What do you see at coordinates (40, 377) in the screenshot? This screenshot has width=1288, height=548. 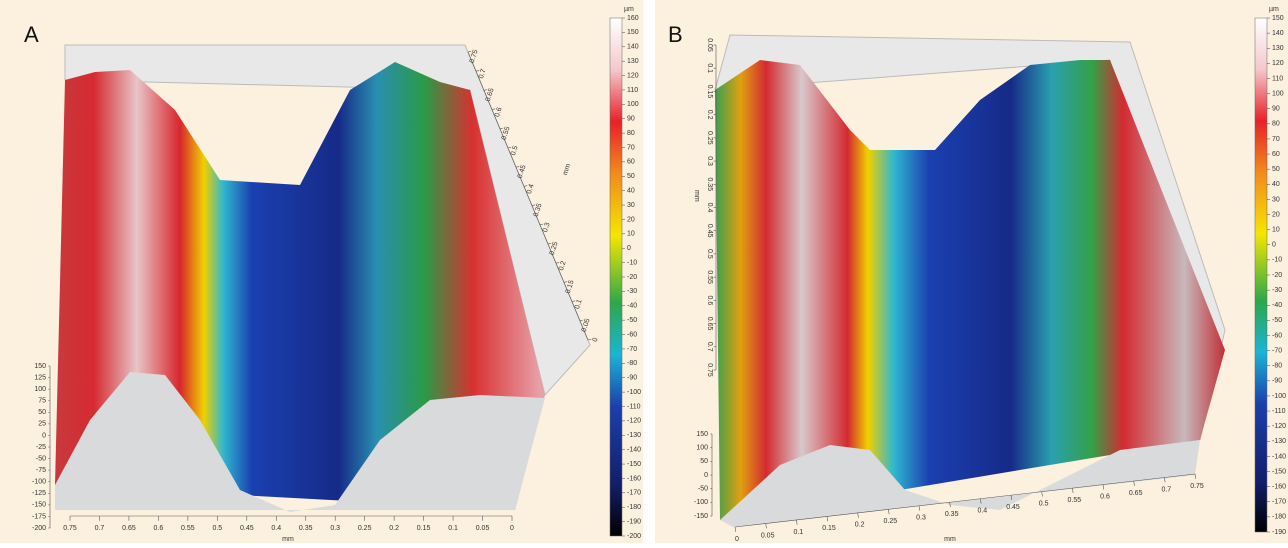 I see `axis-tick-label: 125` at bounding box center [40, 377].